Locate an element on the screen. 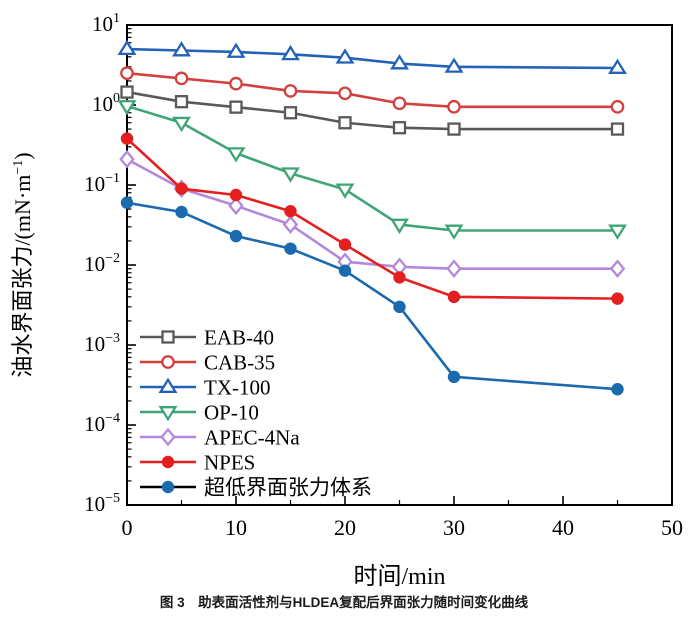  y-tick-label: 10¹ is located at coordinates (106, 23).